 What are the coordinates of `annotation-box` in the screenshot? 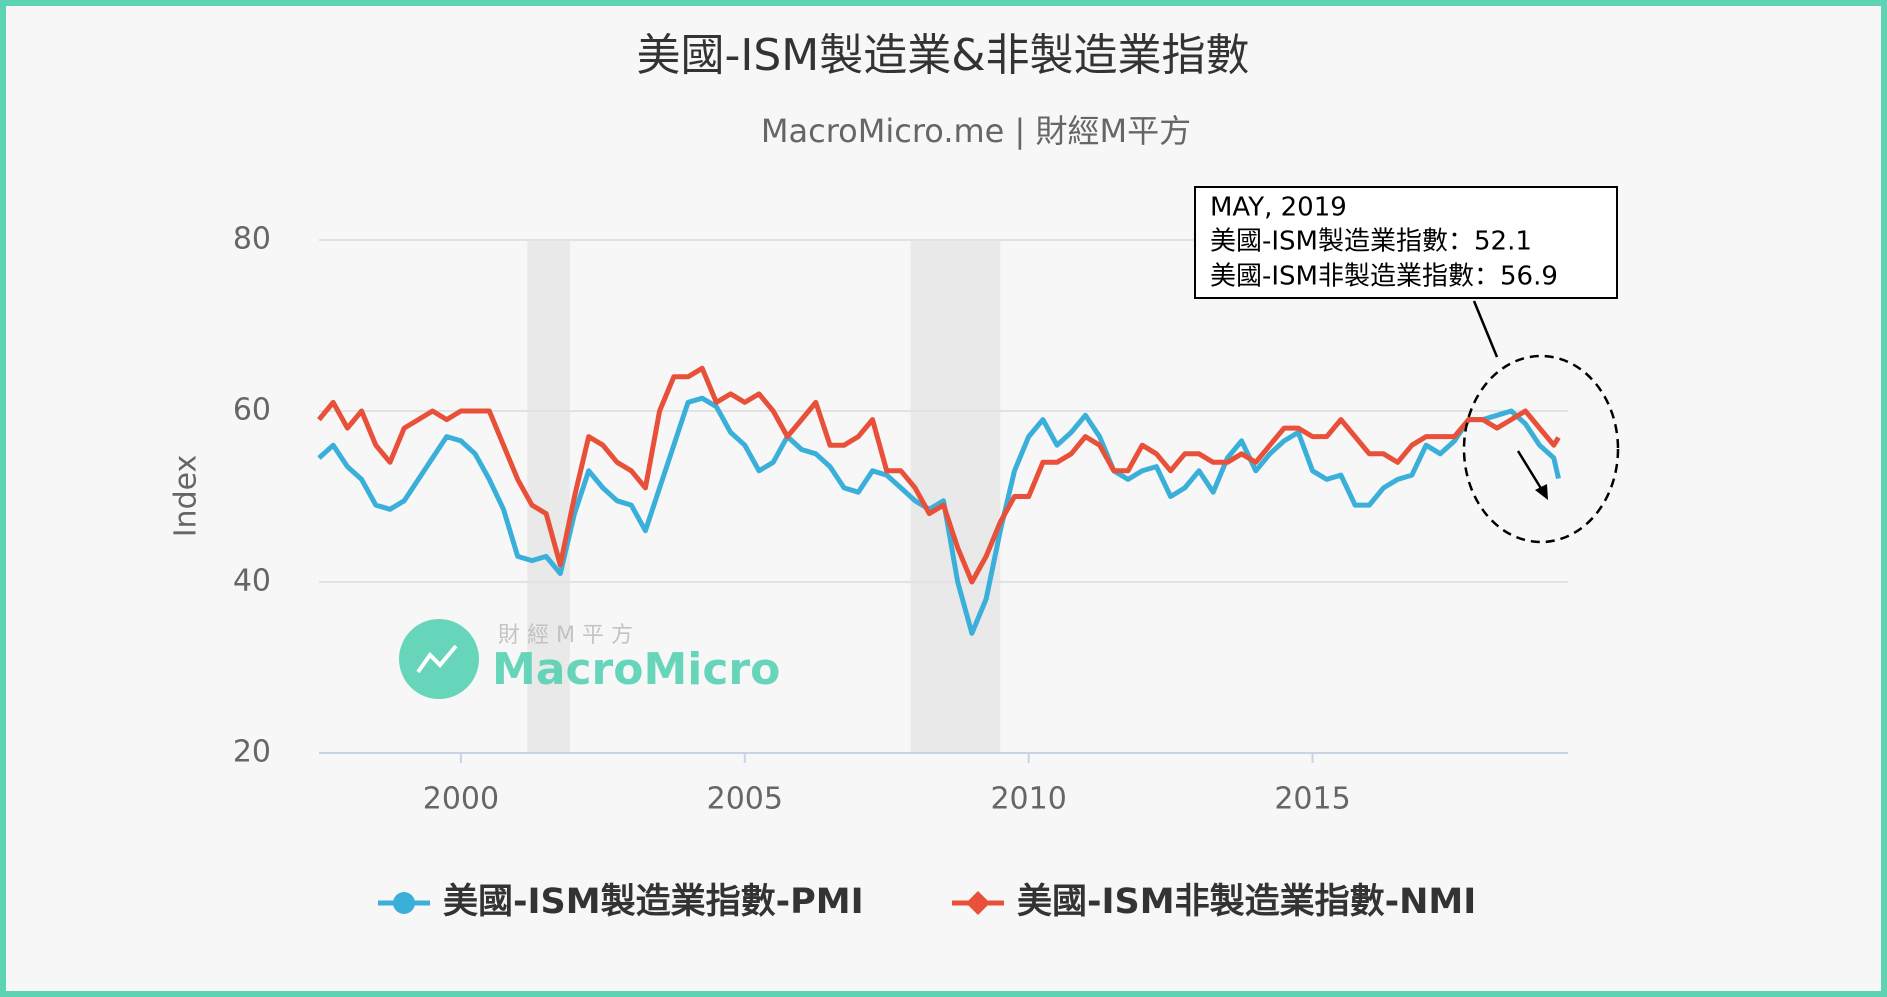 It's located at (1406, 242).